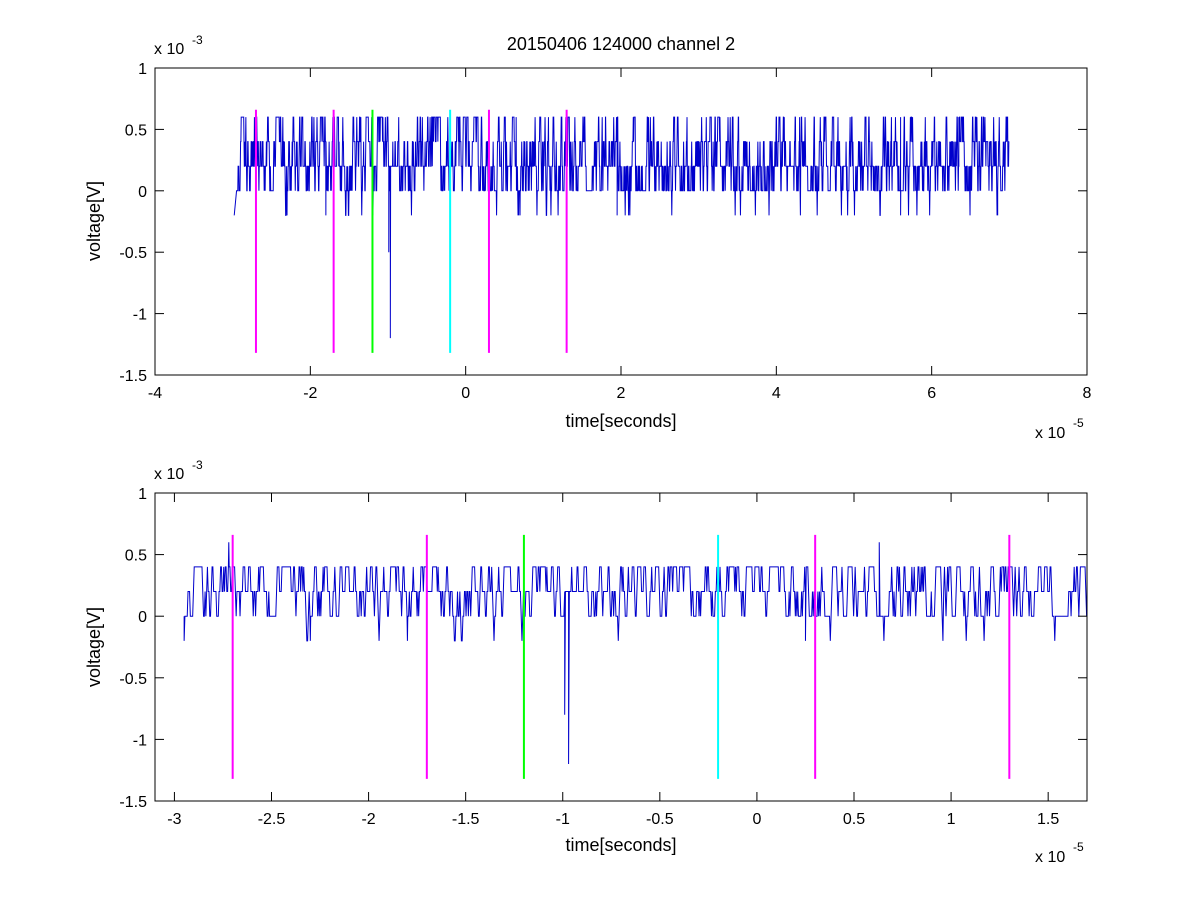 This screenshot has width=1200, height=900. What do you see at coordinates (174, 819) in the screenshot?
I see `x-tick-label: -3` at bounding box center [174, 819].